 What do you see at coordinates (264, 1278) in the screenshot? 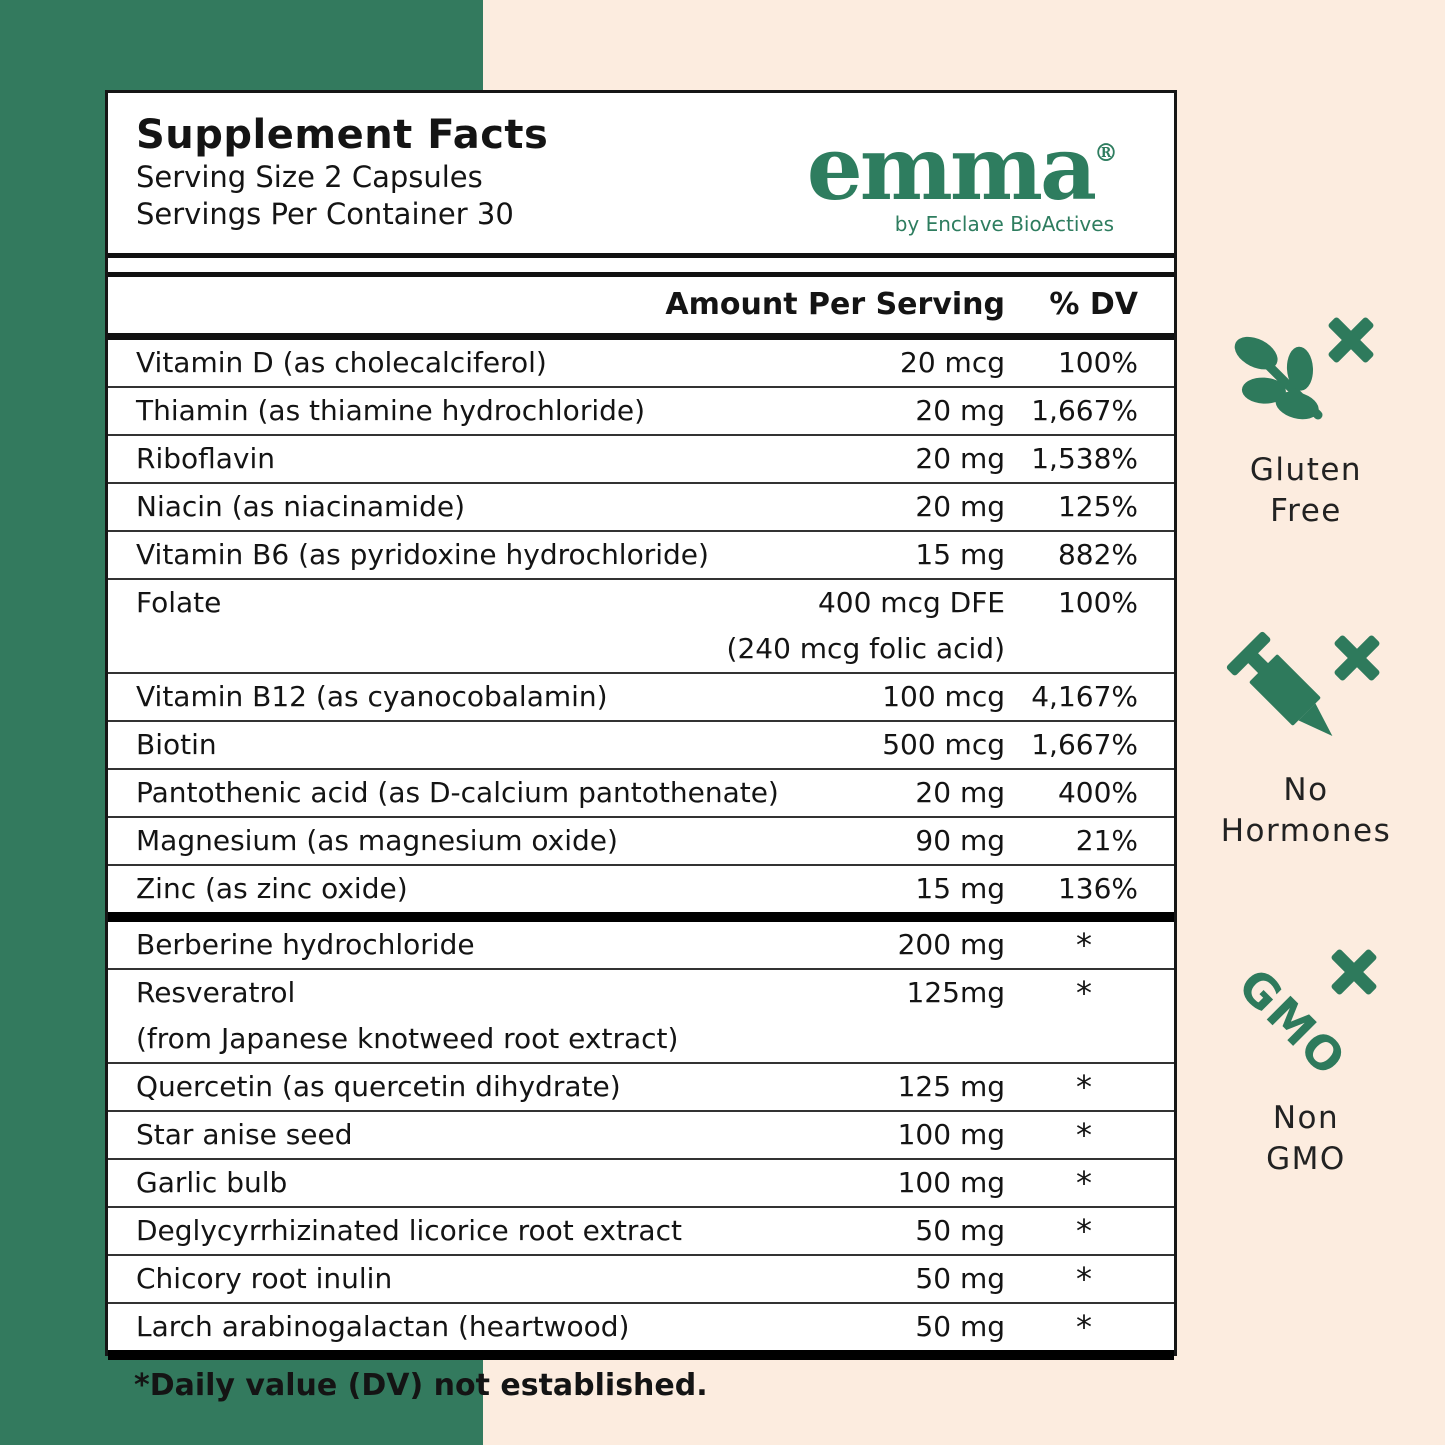
I see `nutrient-name: Chicory root inulin` at bounding box center [264, 1278].